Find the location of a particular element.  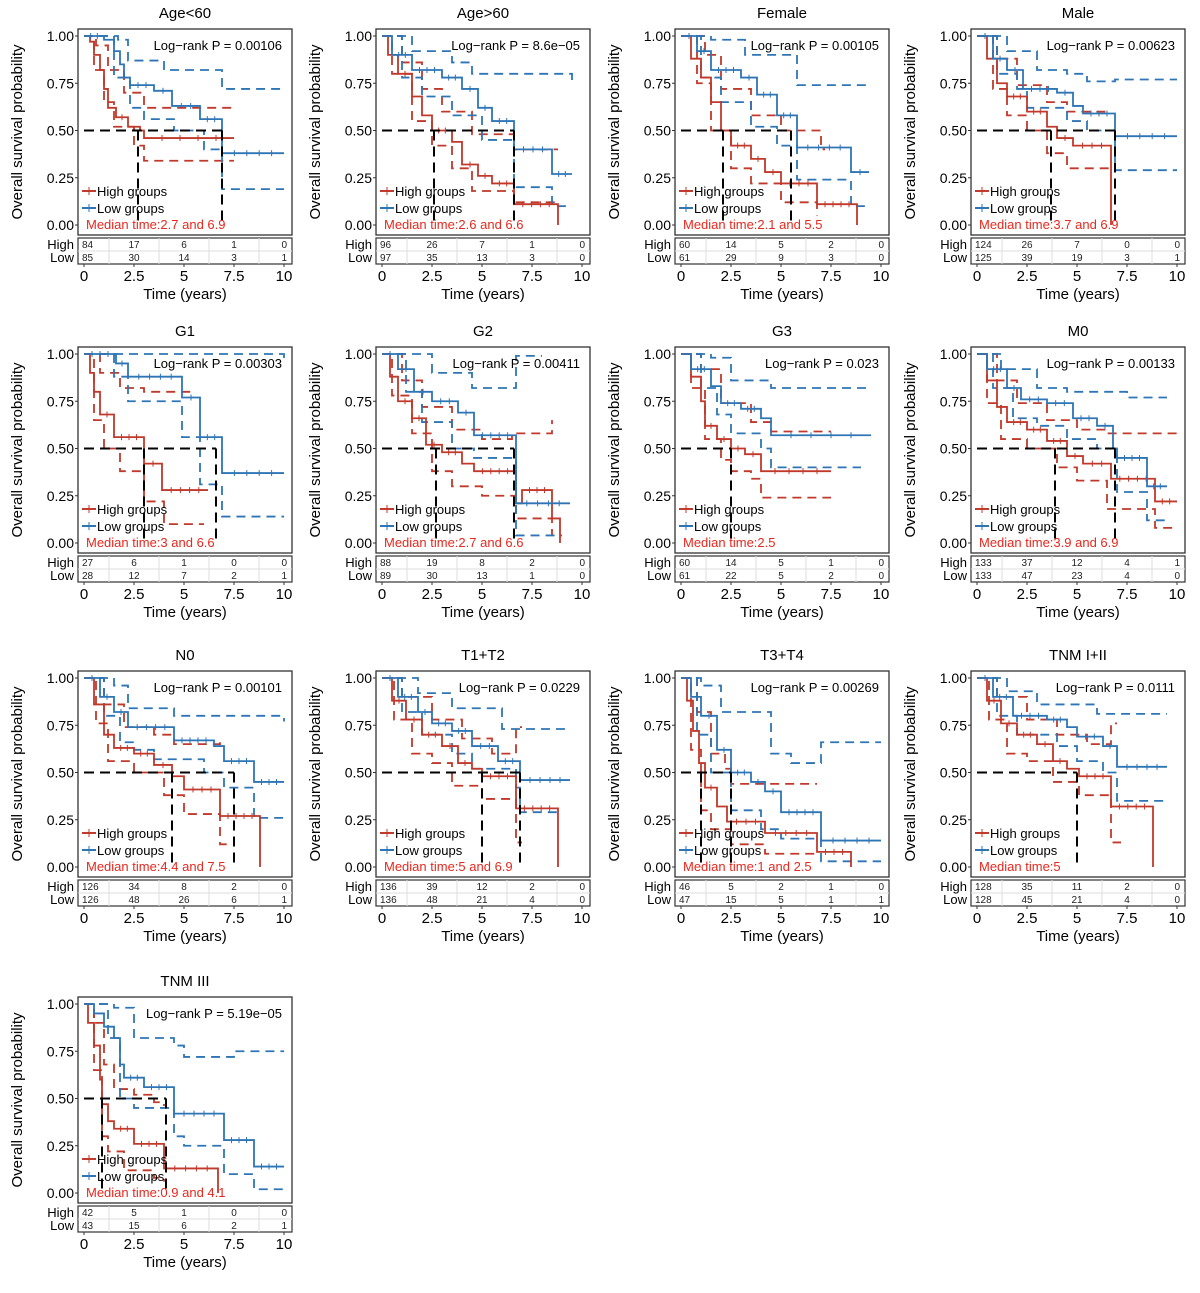

risk-count-low: 6 is located at coordinates (184, 1226).